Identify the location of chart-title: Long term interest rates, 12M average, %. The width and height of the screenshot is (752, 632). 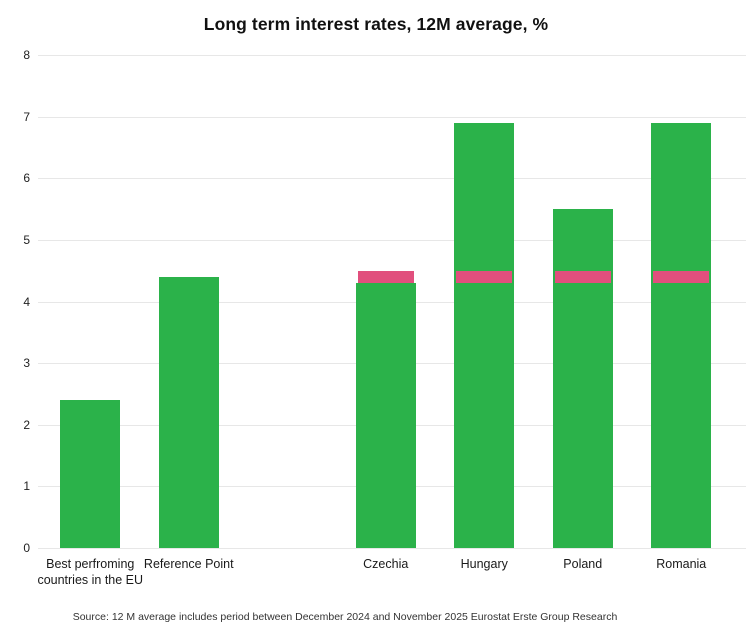
(376, 24).